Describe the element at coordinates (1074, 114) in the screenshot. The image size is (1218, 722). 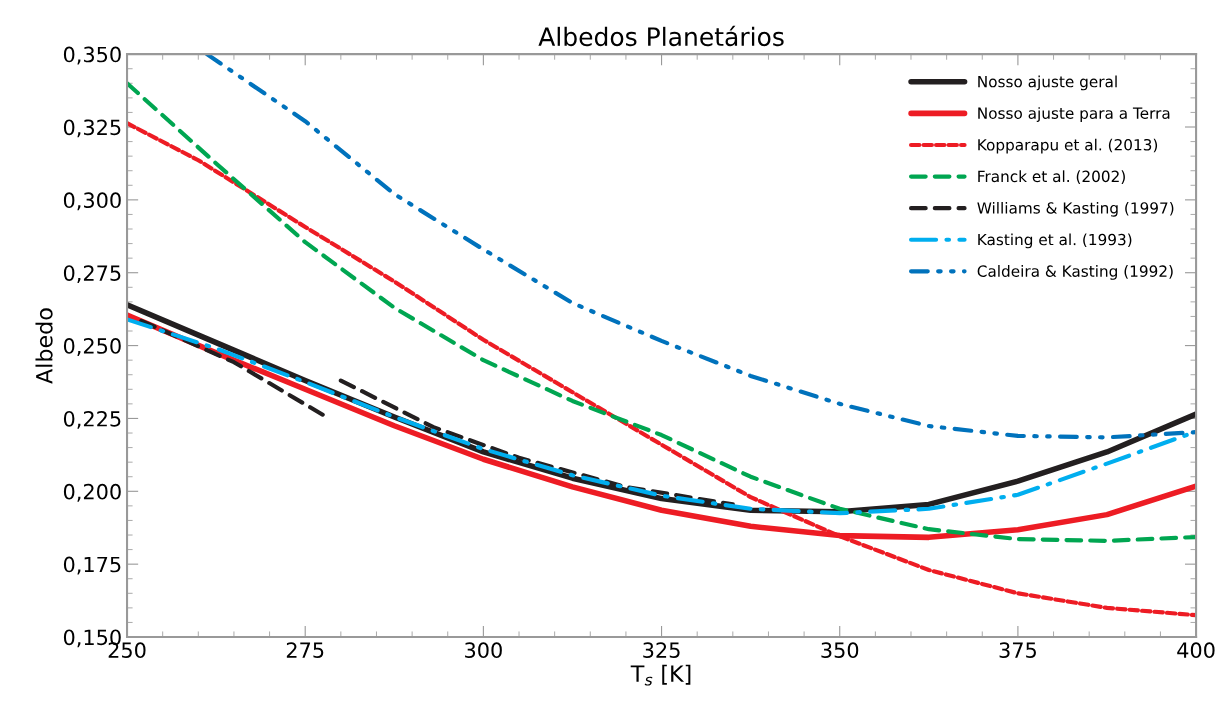
I see `legend-label: Nosso ajuste para a Terra` at that location.